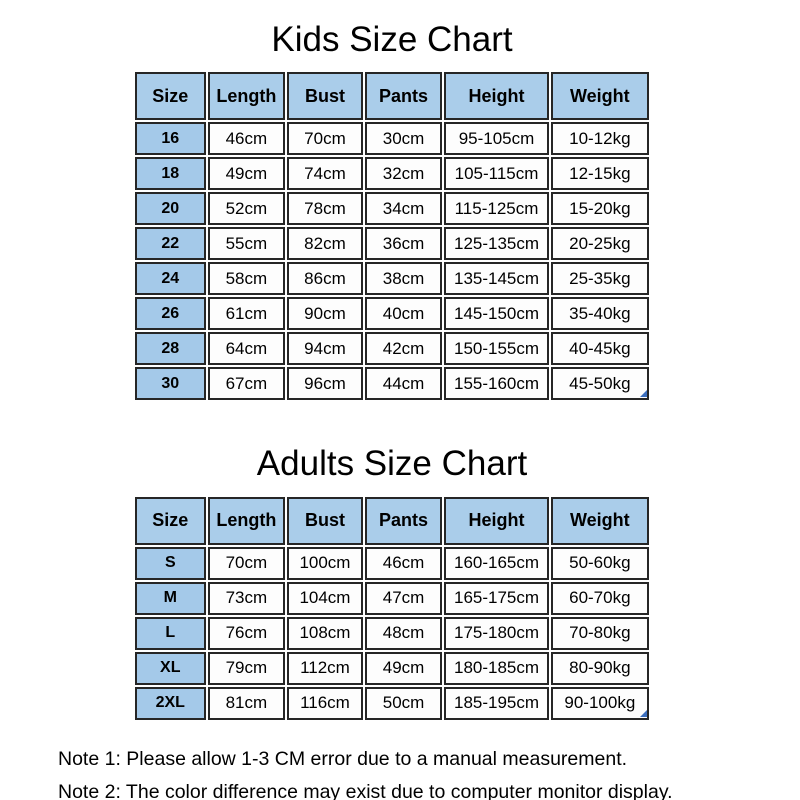  Describe the element at coordinates (392, 174) in the screenshot. I see `table-row: 18 49cm 74cm 32cm 105-115cm 12-15kg` at that location.